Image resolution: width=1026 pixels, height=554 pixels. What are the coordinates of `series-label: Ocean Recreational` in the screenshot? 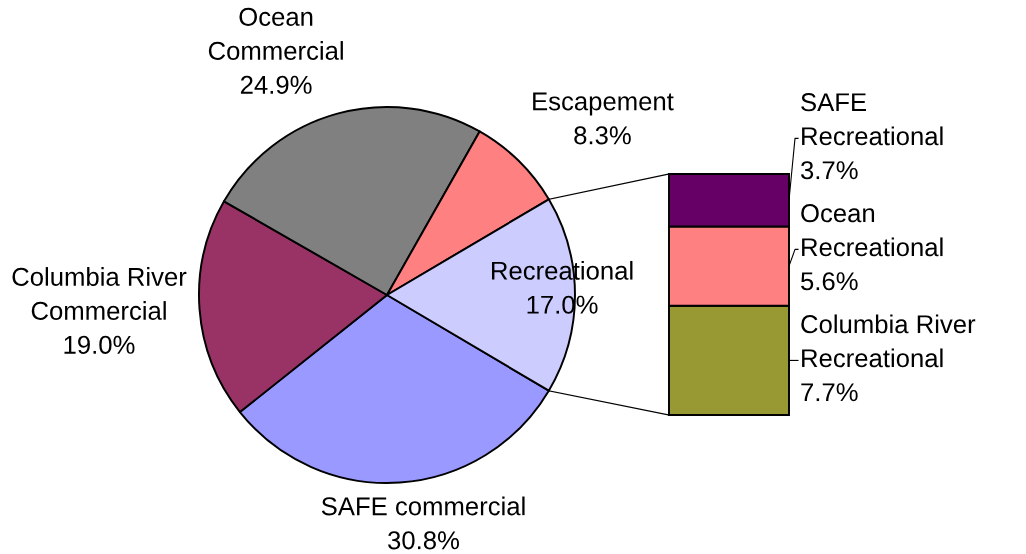 It's located at (872, 230).